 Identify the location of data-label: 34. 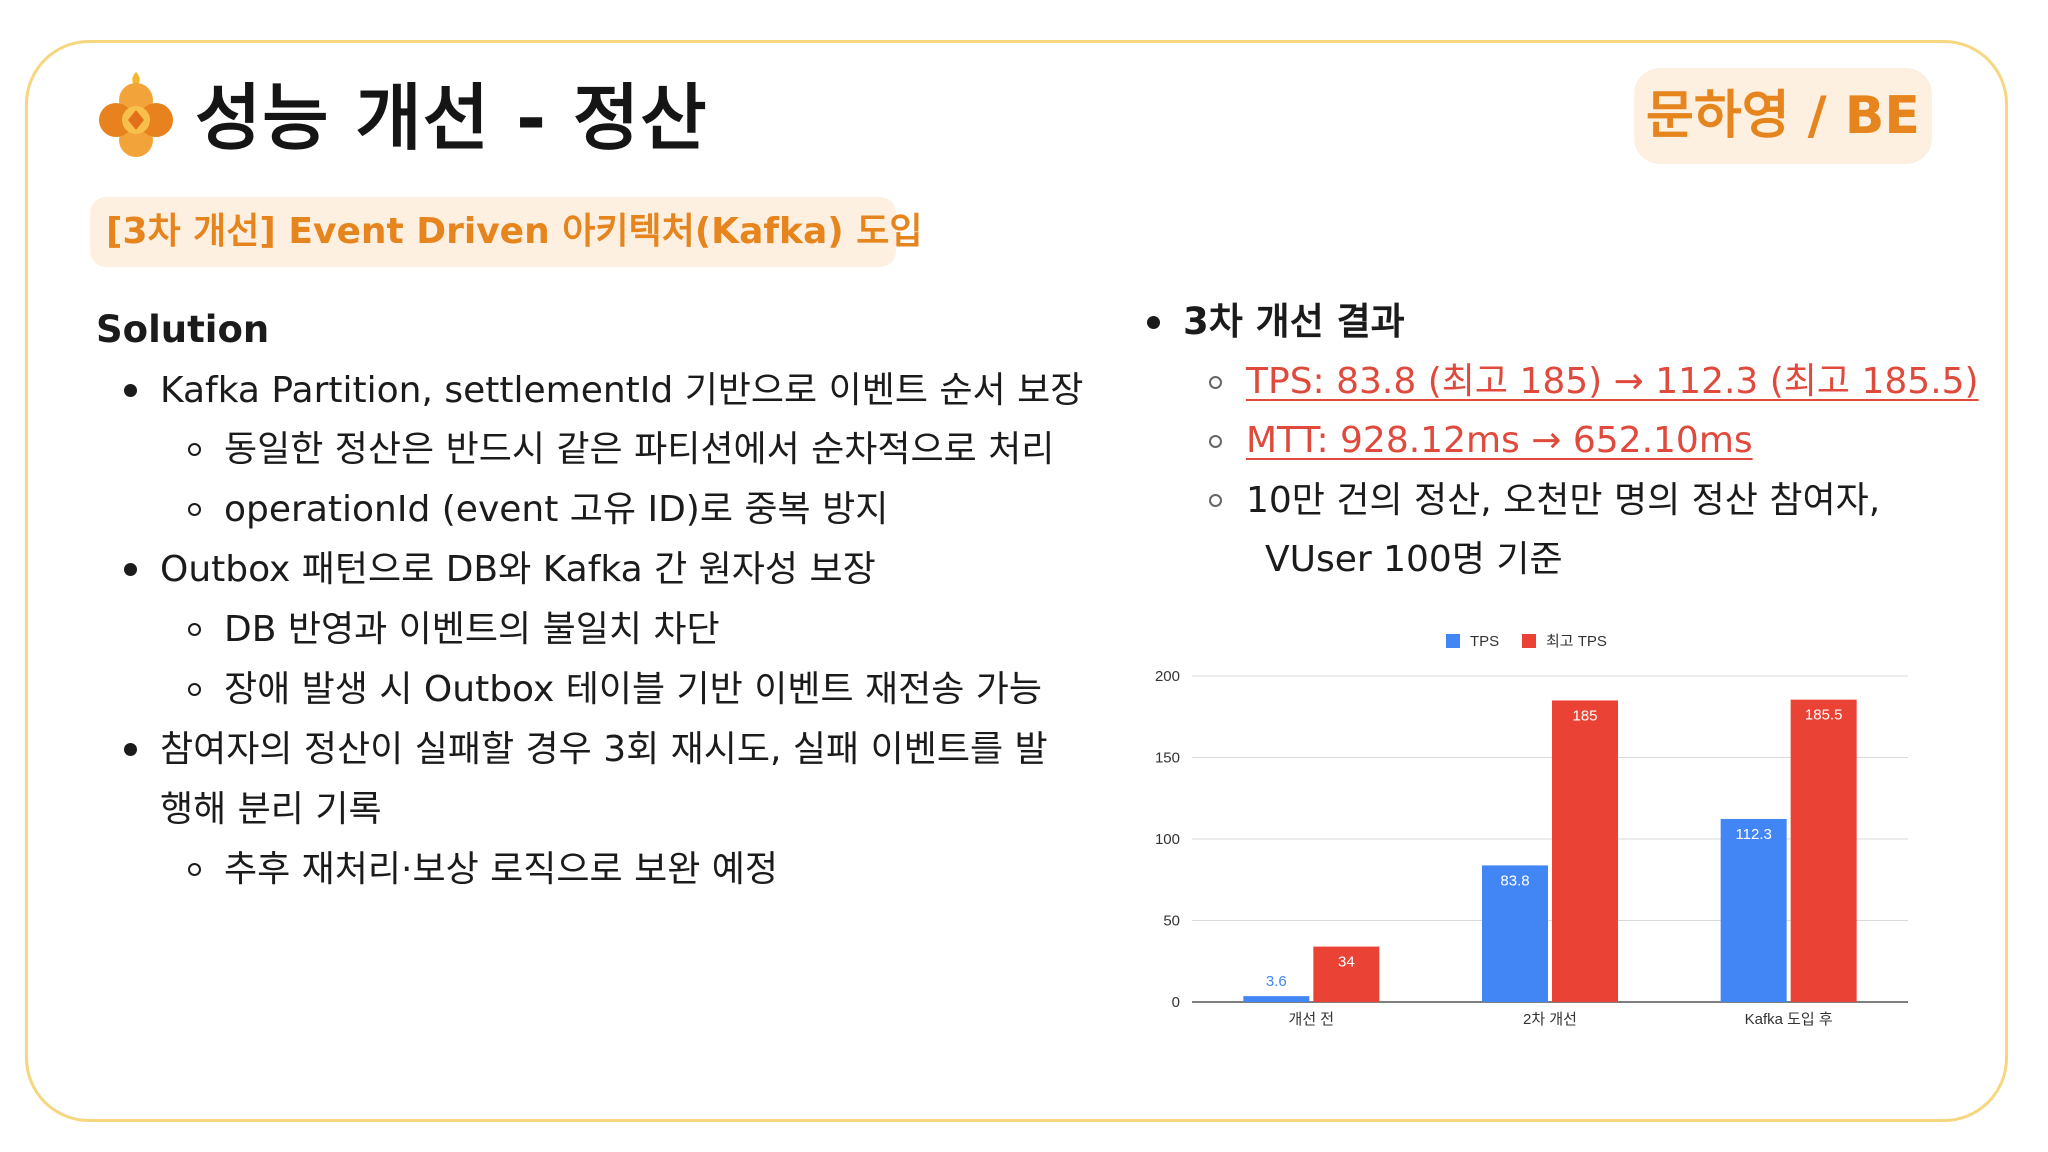
(1346, 962).